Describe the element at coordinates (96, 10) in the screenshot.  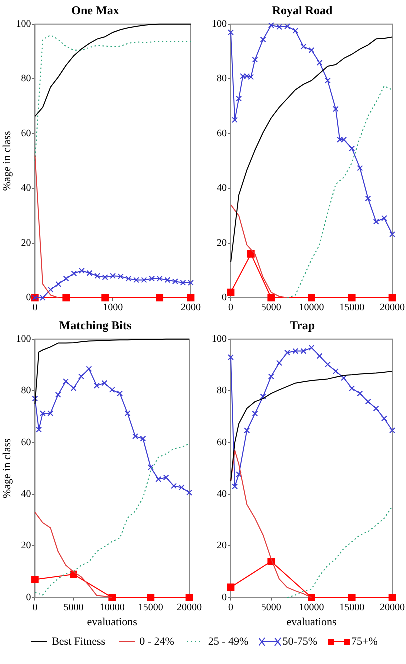
I see `chart-title: One Max` at that location.